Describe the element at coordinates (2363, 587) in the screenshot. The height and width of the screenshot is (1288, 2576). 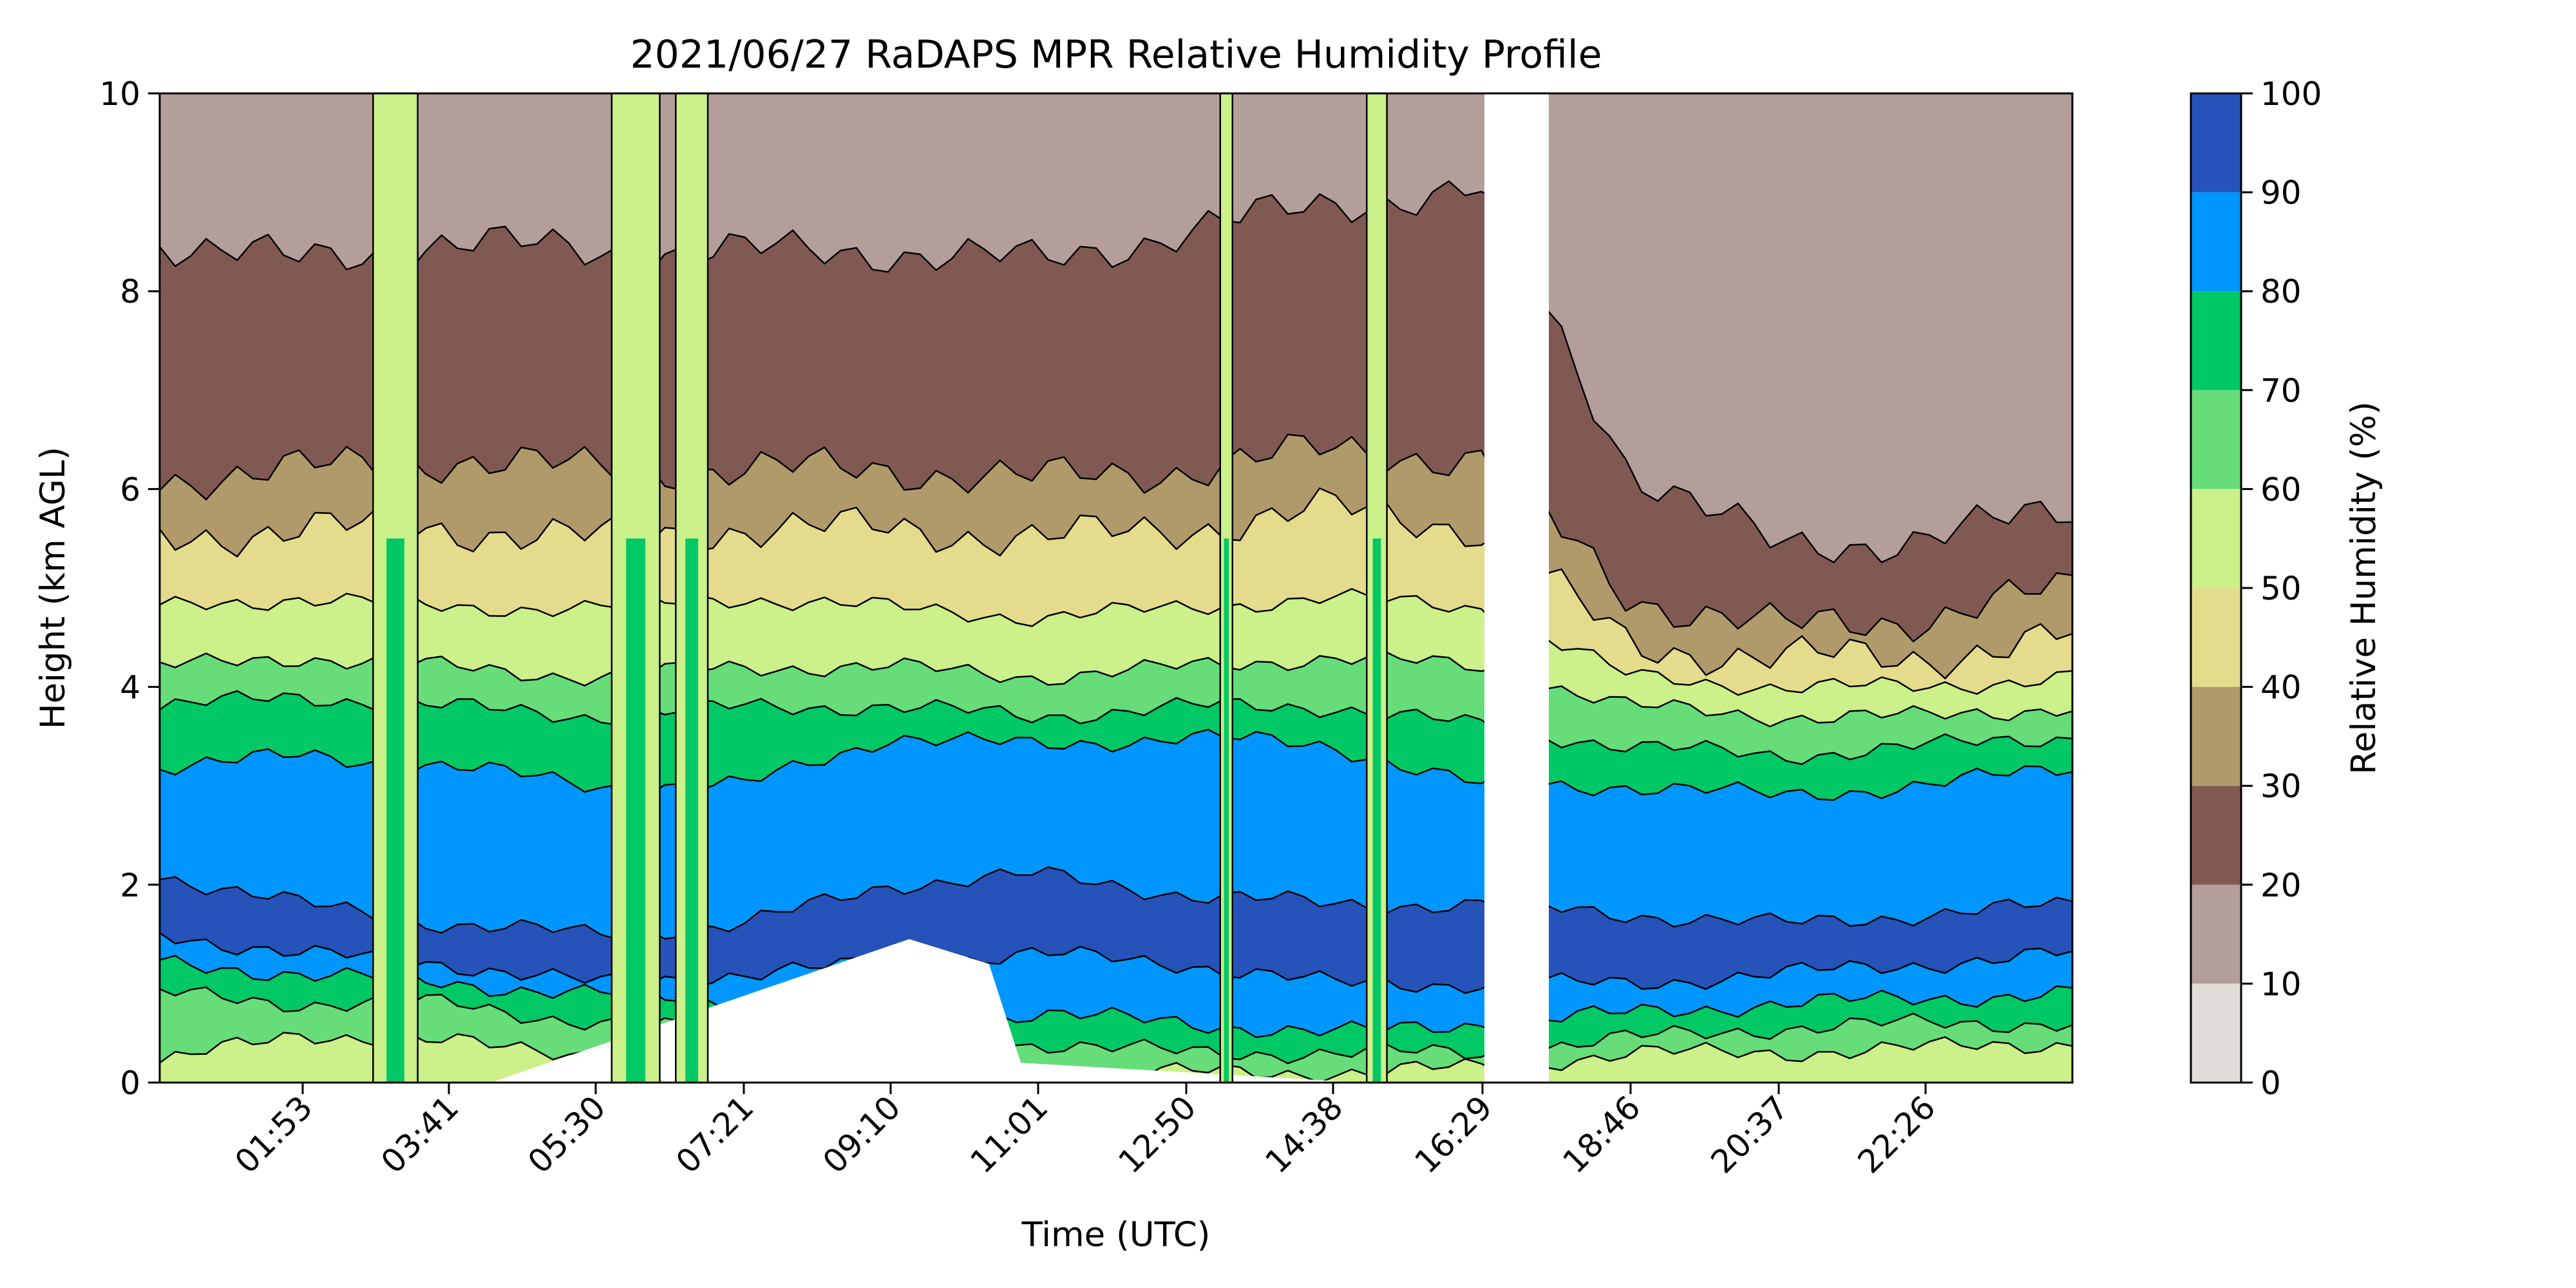
I see `colorbar-label: Relative Humidity (%)` at that location.